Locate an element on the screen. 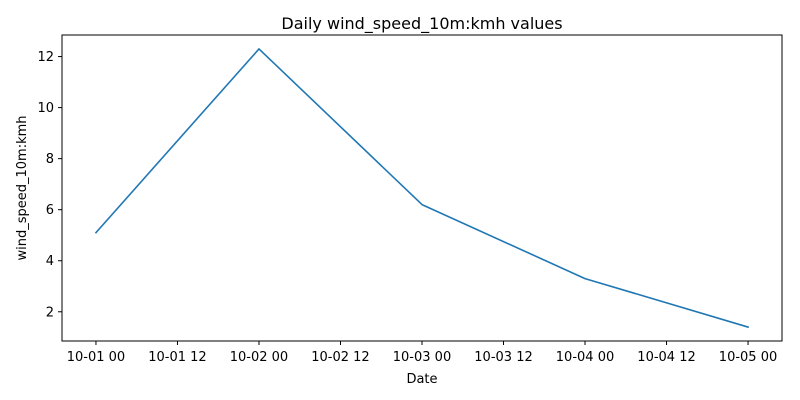  x-tick-label: 10-04 00 is located at coordinates (585, 357).